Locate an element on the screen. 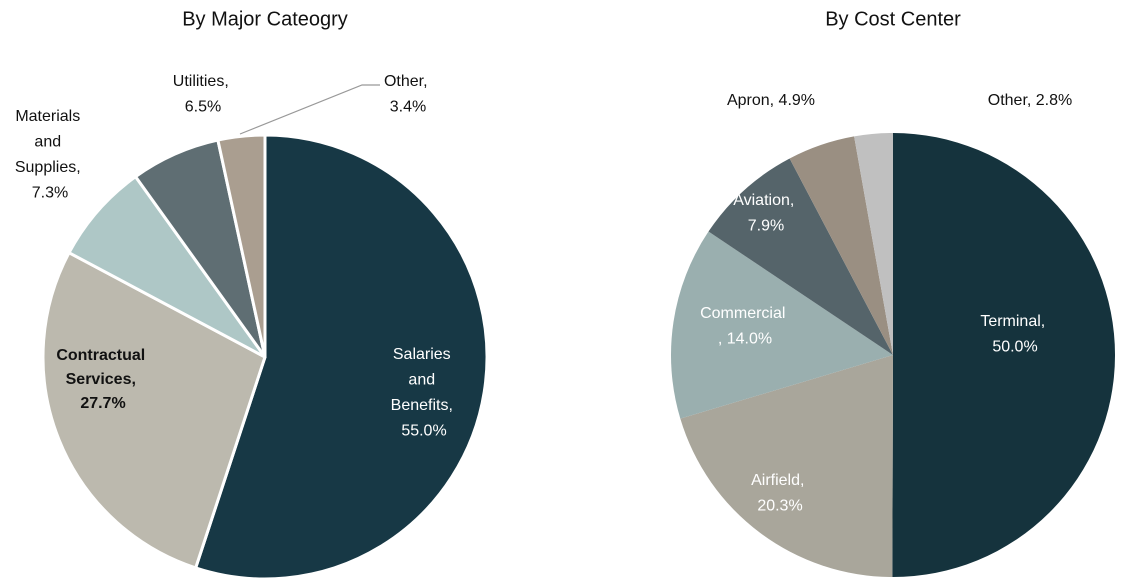  label-line: Other, 2.8% is located at coordinates (1030, 100).